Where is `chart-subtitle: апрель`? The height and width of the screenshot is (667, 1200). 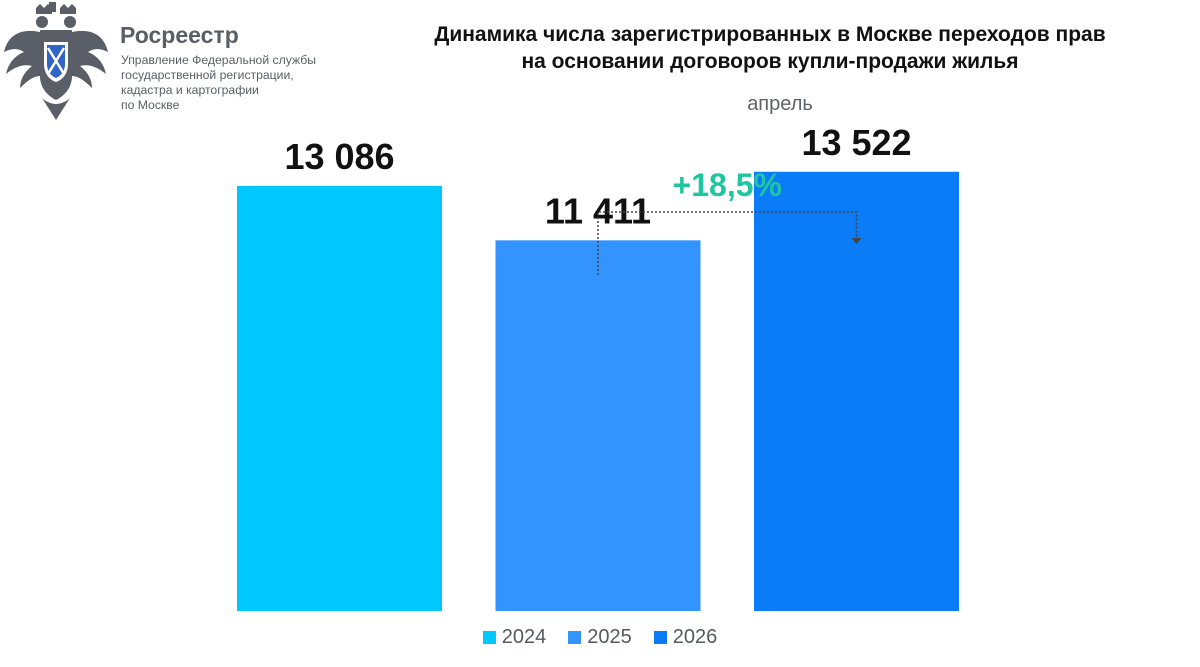
chart-subtitle: апрель is located at coordinates (780, 104).